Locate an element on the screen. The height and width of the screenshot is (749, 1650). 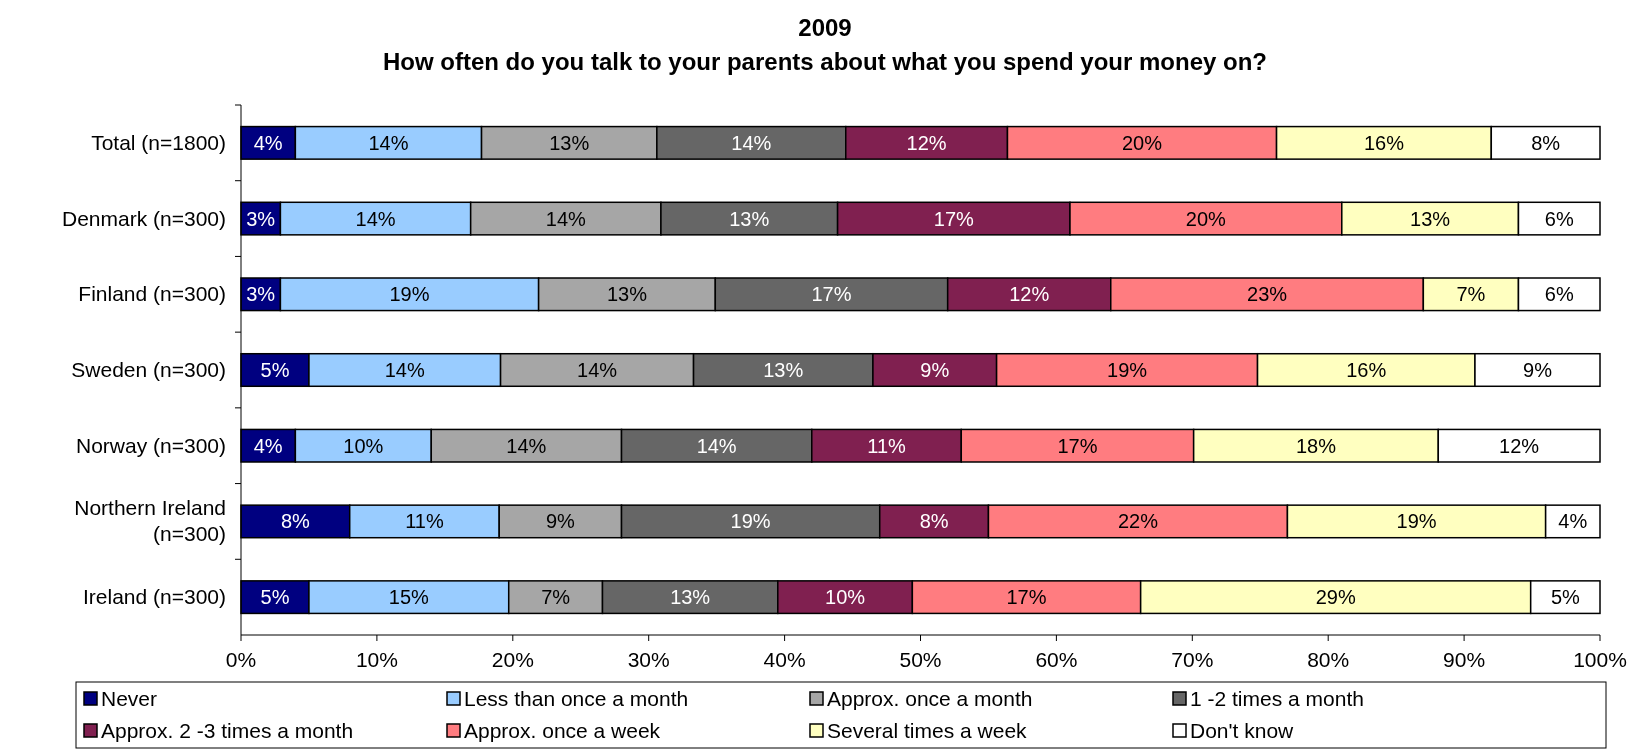
legend-label: Less than once a month is located at coordinates (576, 698).